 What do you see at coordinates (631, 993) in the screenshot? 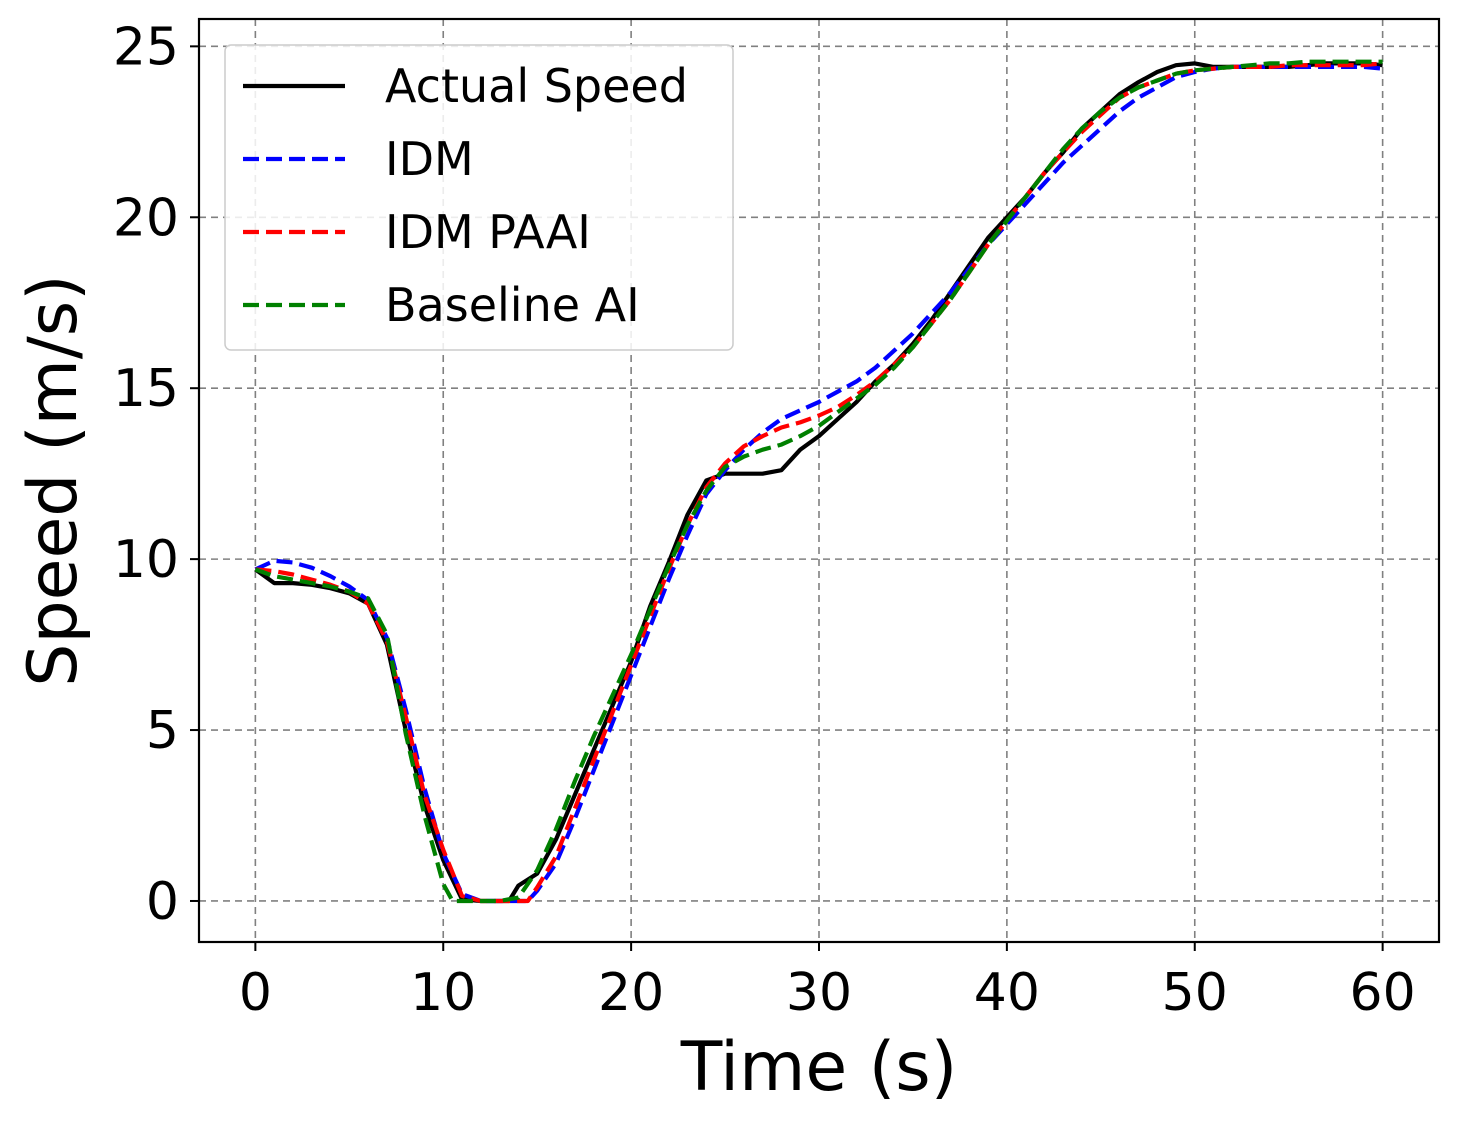
I see `x-tick-label: 20` at bounding box center [631, 993].